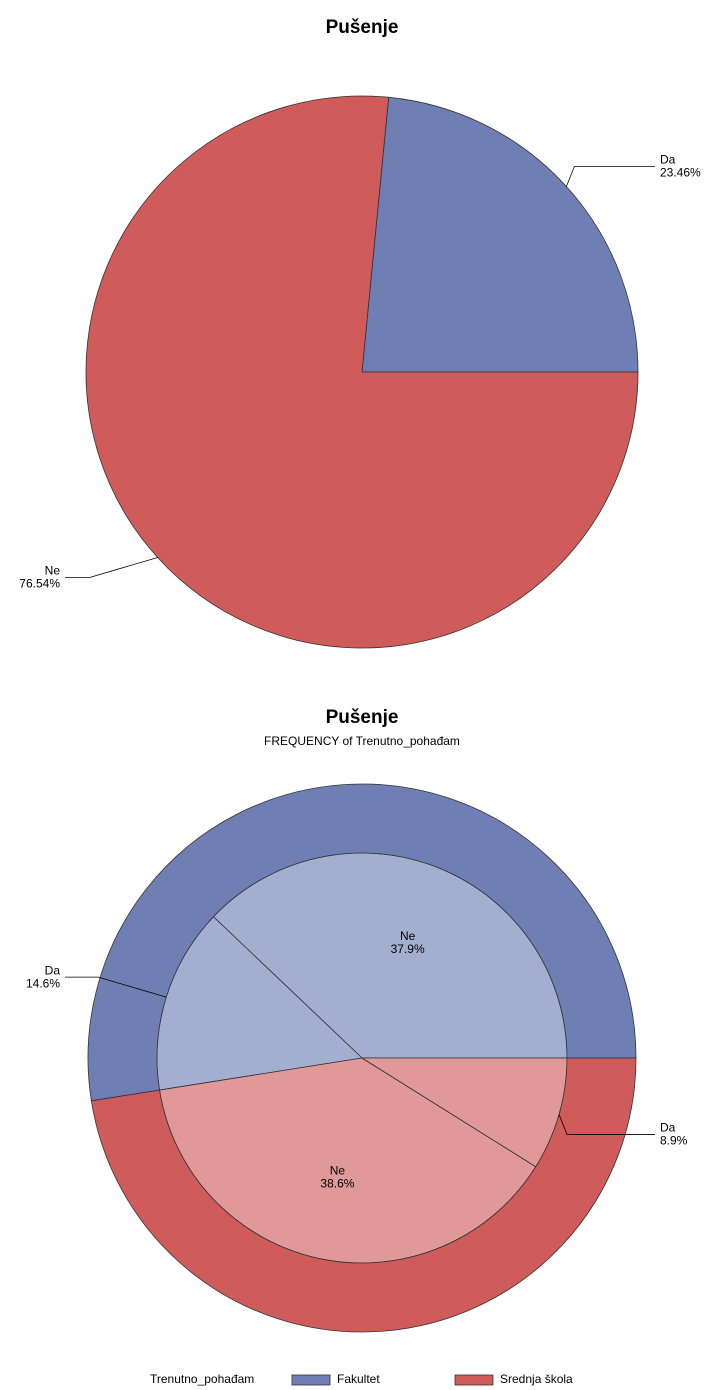 This screenshot has height=1390, width=713. What do you see at coordinates (500, 234) in the screenshot?
I see `pie-slice` at bounding box center [500, 234].